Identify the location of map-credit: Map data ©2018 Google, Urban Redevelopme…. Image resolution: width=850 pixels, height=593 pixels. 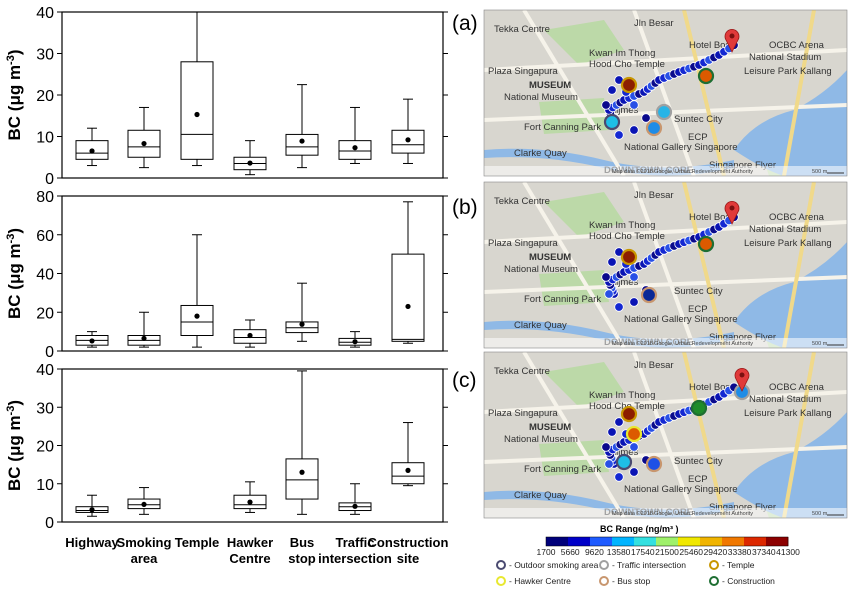
(682, 513).